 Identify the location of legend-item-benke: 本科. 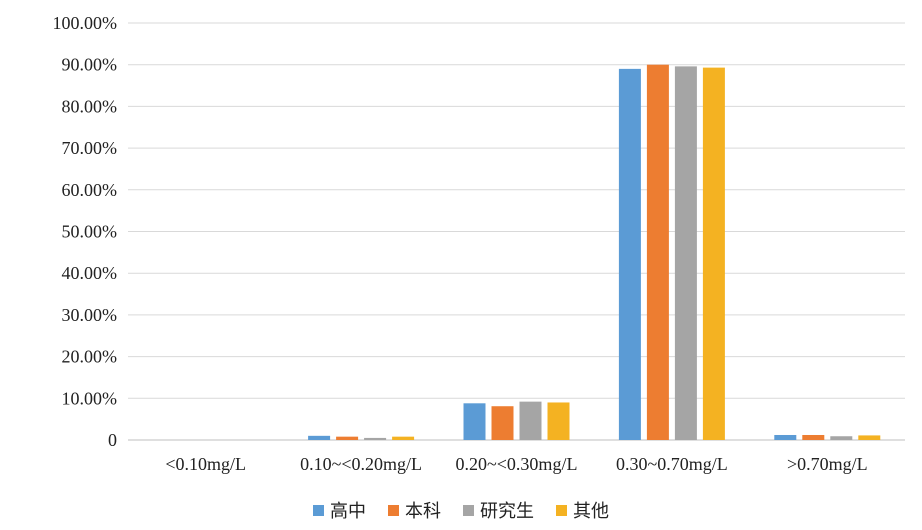
(414, 510).